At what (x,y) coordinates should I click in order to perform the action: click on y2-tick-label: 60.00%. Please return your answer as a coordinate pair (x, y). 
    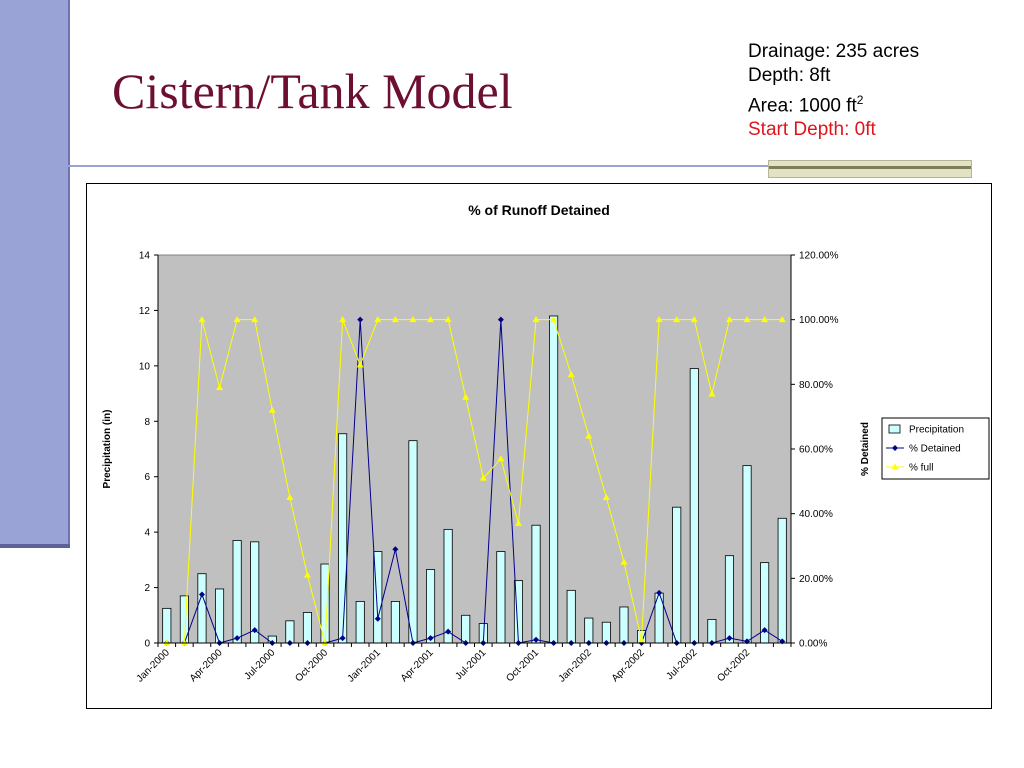
    Looking at the image, I should click on (816, 450).